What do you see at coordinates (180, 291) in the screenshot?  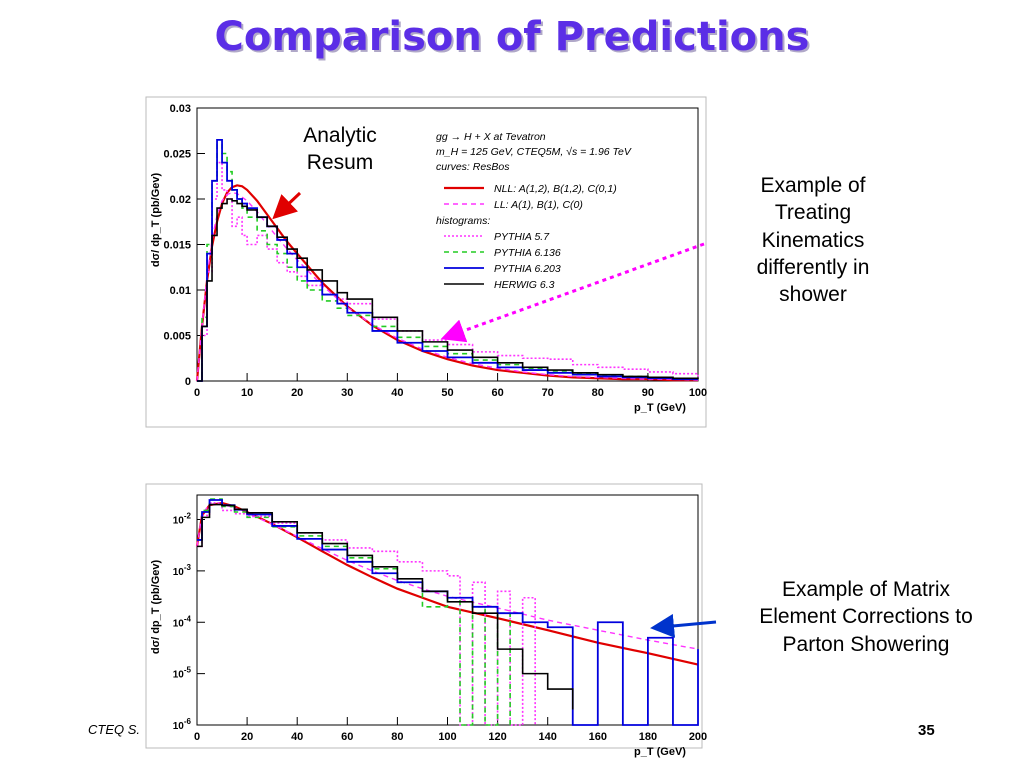 I see `top-y-tick-label: 0.01` at bounding box center [180, 291].